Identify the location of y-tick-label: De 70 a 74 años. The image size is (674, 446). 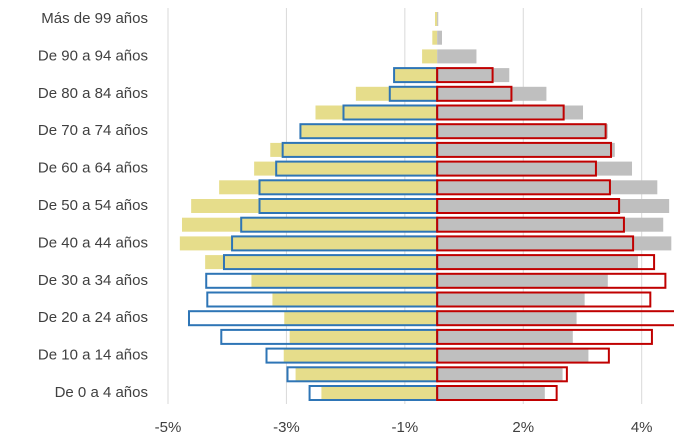
(93, 130).